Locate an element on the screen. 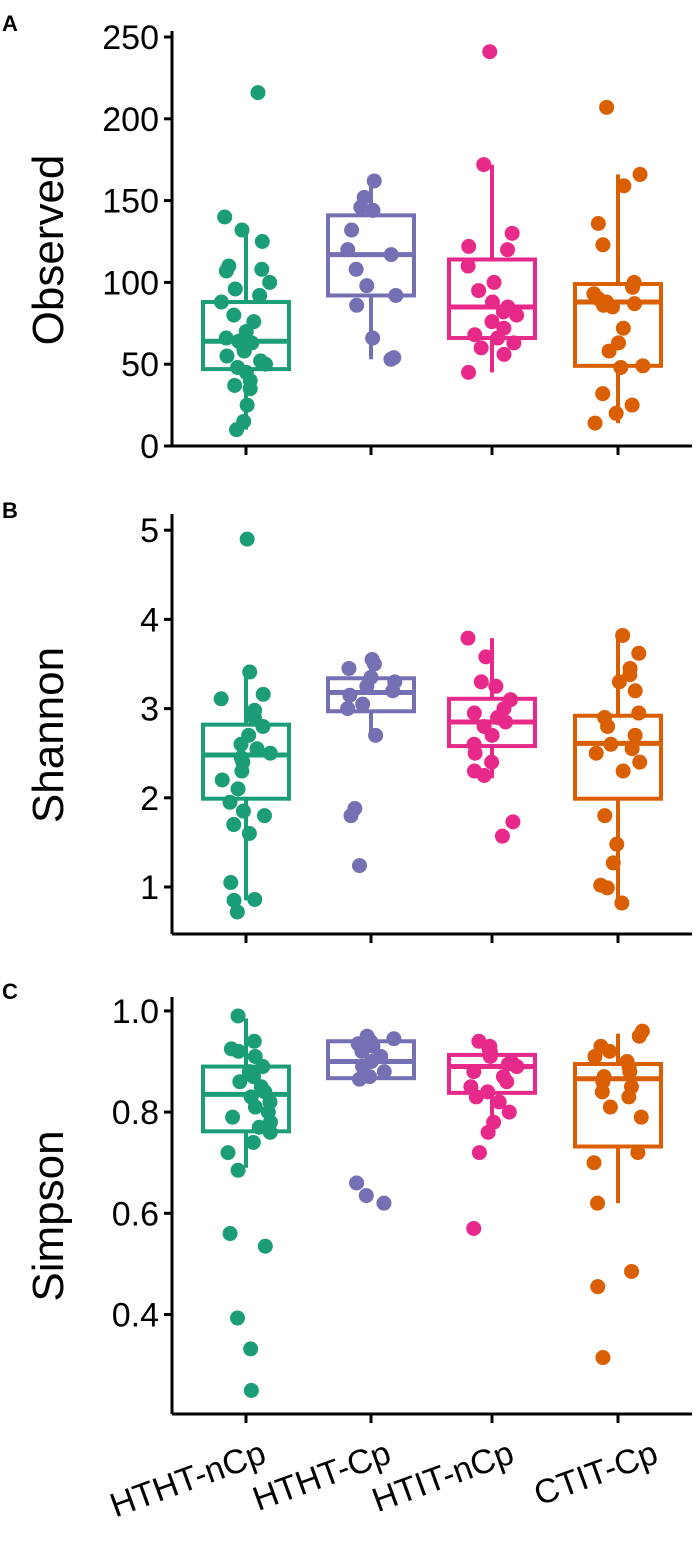 The width and height of the screenshot is (696, 1562). y-tick-label: 0.4 is located at coordinates (135, 1316).